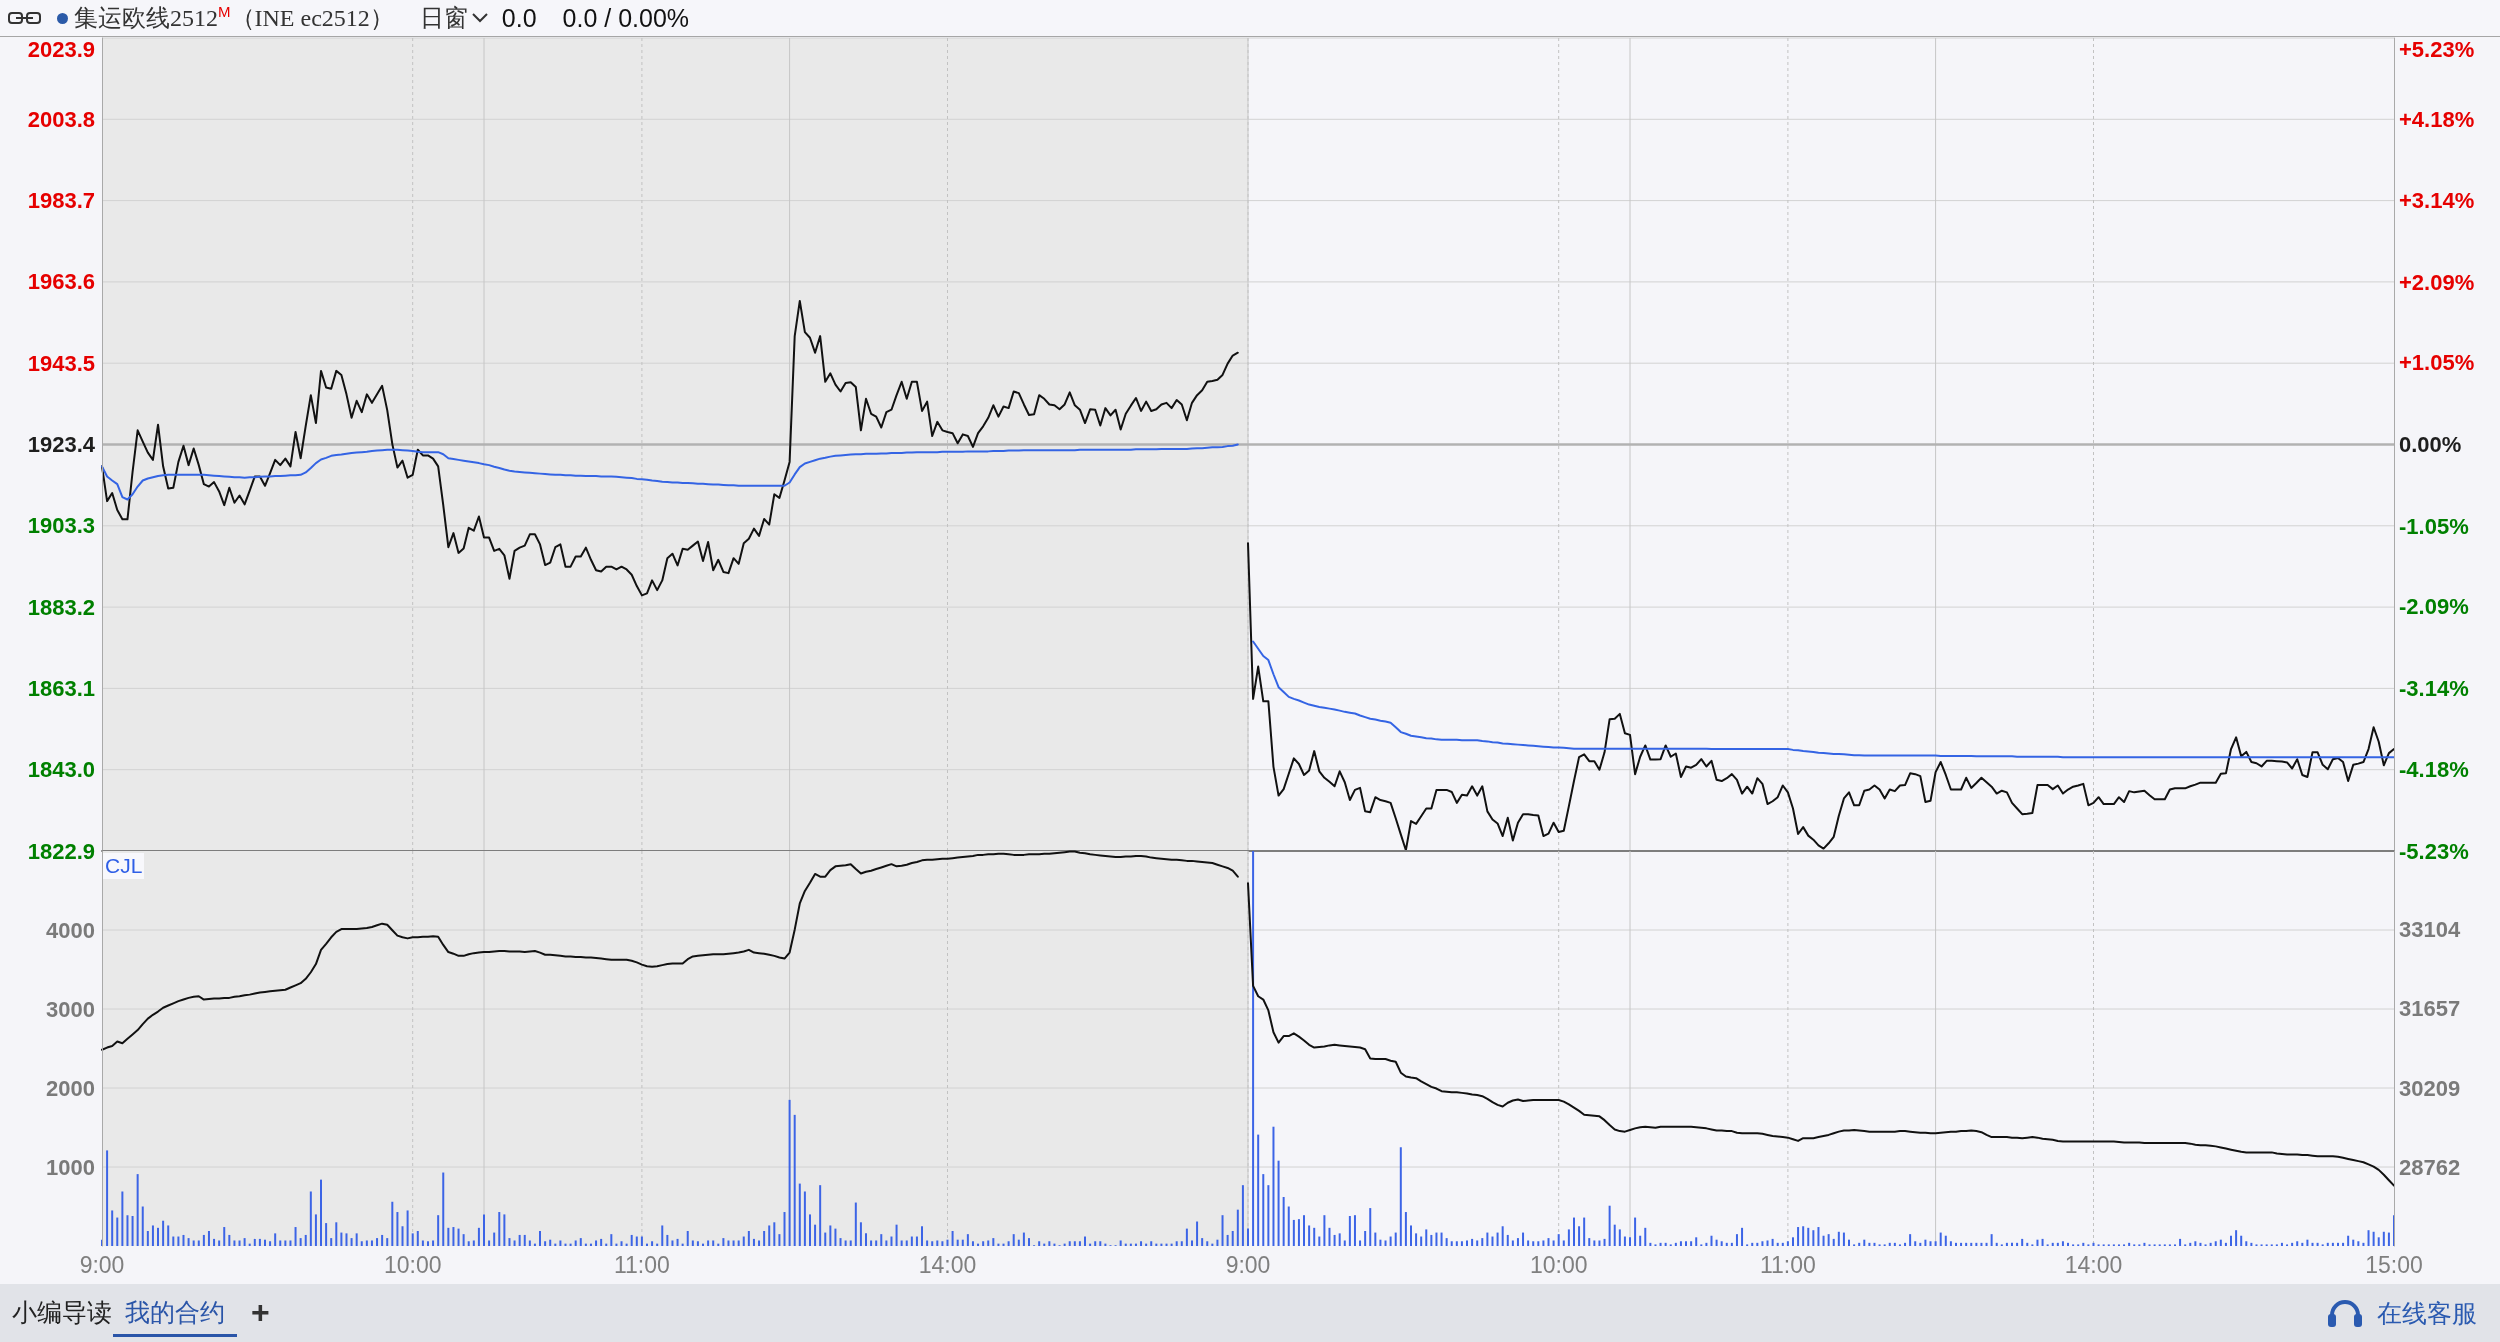 Image resolution: width=2500 pixels, height=1342 pixels. I want to click on y-tick-label: 2000, so click(70, 1088).